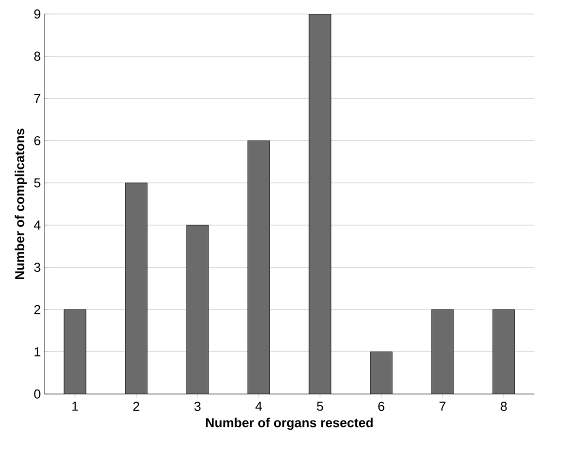 The width and height of the screenshot is (581, 469). Describe the element at coordinates (37, 394) in the screenshot. I see `y-tick-label: 0` at that location.